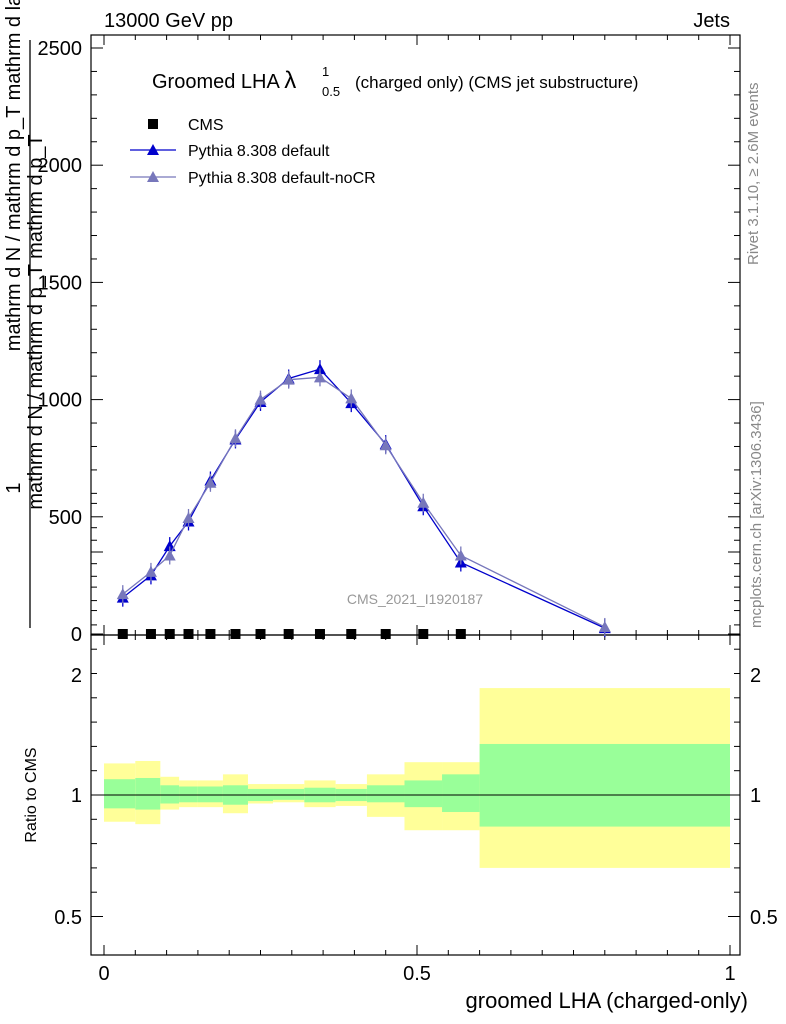 This screenshot has width=786, height=1024. What do you see at coordinates (496, 82) in the screenshot?
I see `chart-title-rest: (charged only) (CMS jet substructure)` at bounding box center [496, 82].